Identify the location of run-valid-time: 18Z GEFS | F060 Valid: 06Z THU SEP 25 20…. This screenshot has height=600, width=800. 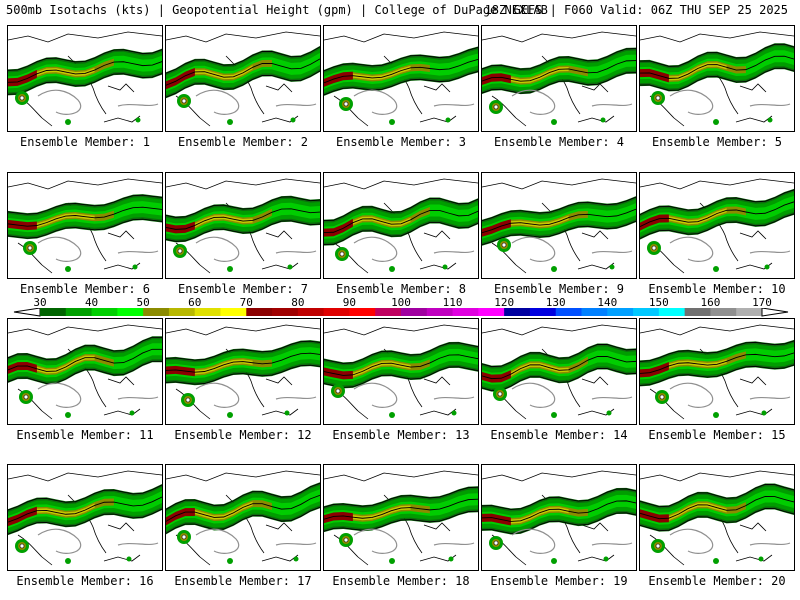
(636, 10).